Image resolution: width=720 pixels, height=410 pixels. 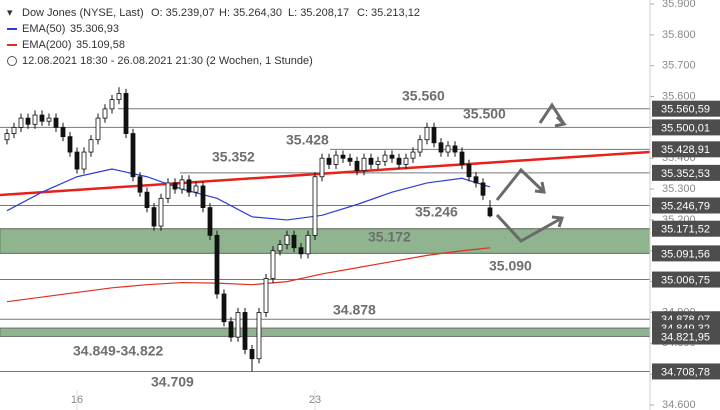 I want to click on level-annotation: 35.428, so click(x=307, y=140).